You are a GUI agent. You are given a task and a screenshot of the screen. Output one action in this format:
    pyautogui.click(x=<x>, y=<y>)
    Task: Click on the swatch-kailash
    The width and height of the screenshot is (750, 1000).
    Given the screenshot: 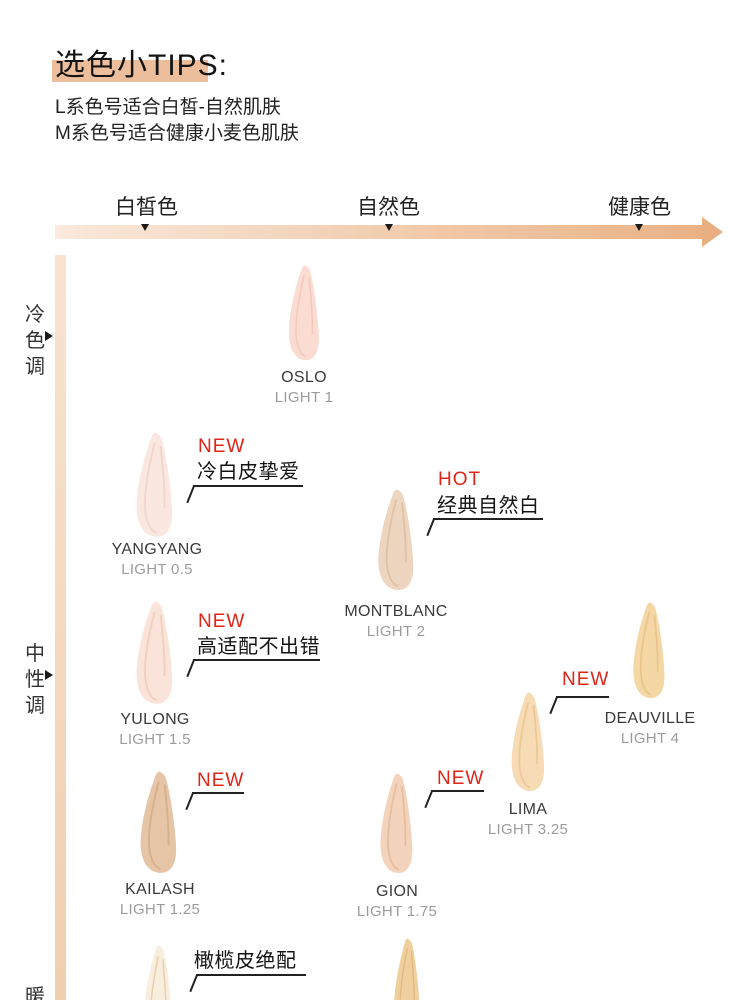 What is the action you would take?
    pyautogui.click(x=158, y=822)
    